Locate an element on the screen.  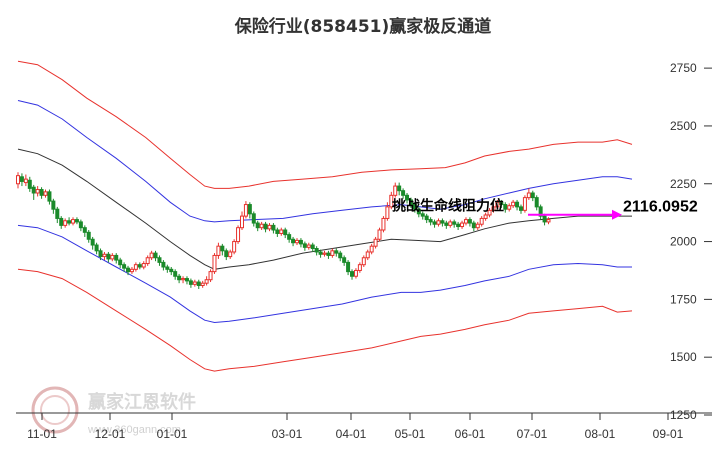
watermark: 赢家江恩软件 www.360gann.com is located at coordinates (113, 411).